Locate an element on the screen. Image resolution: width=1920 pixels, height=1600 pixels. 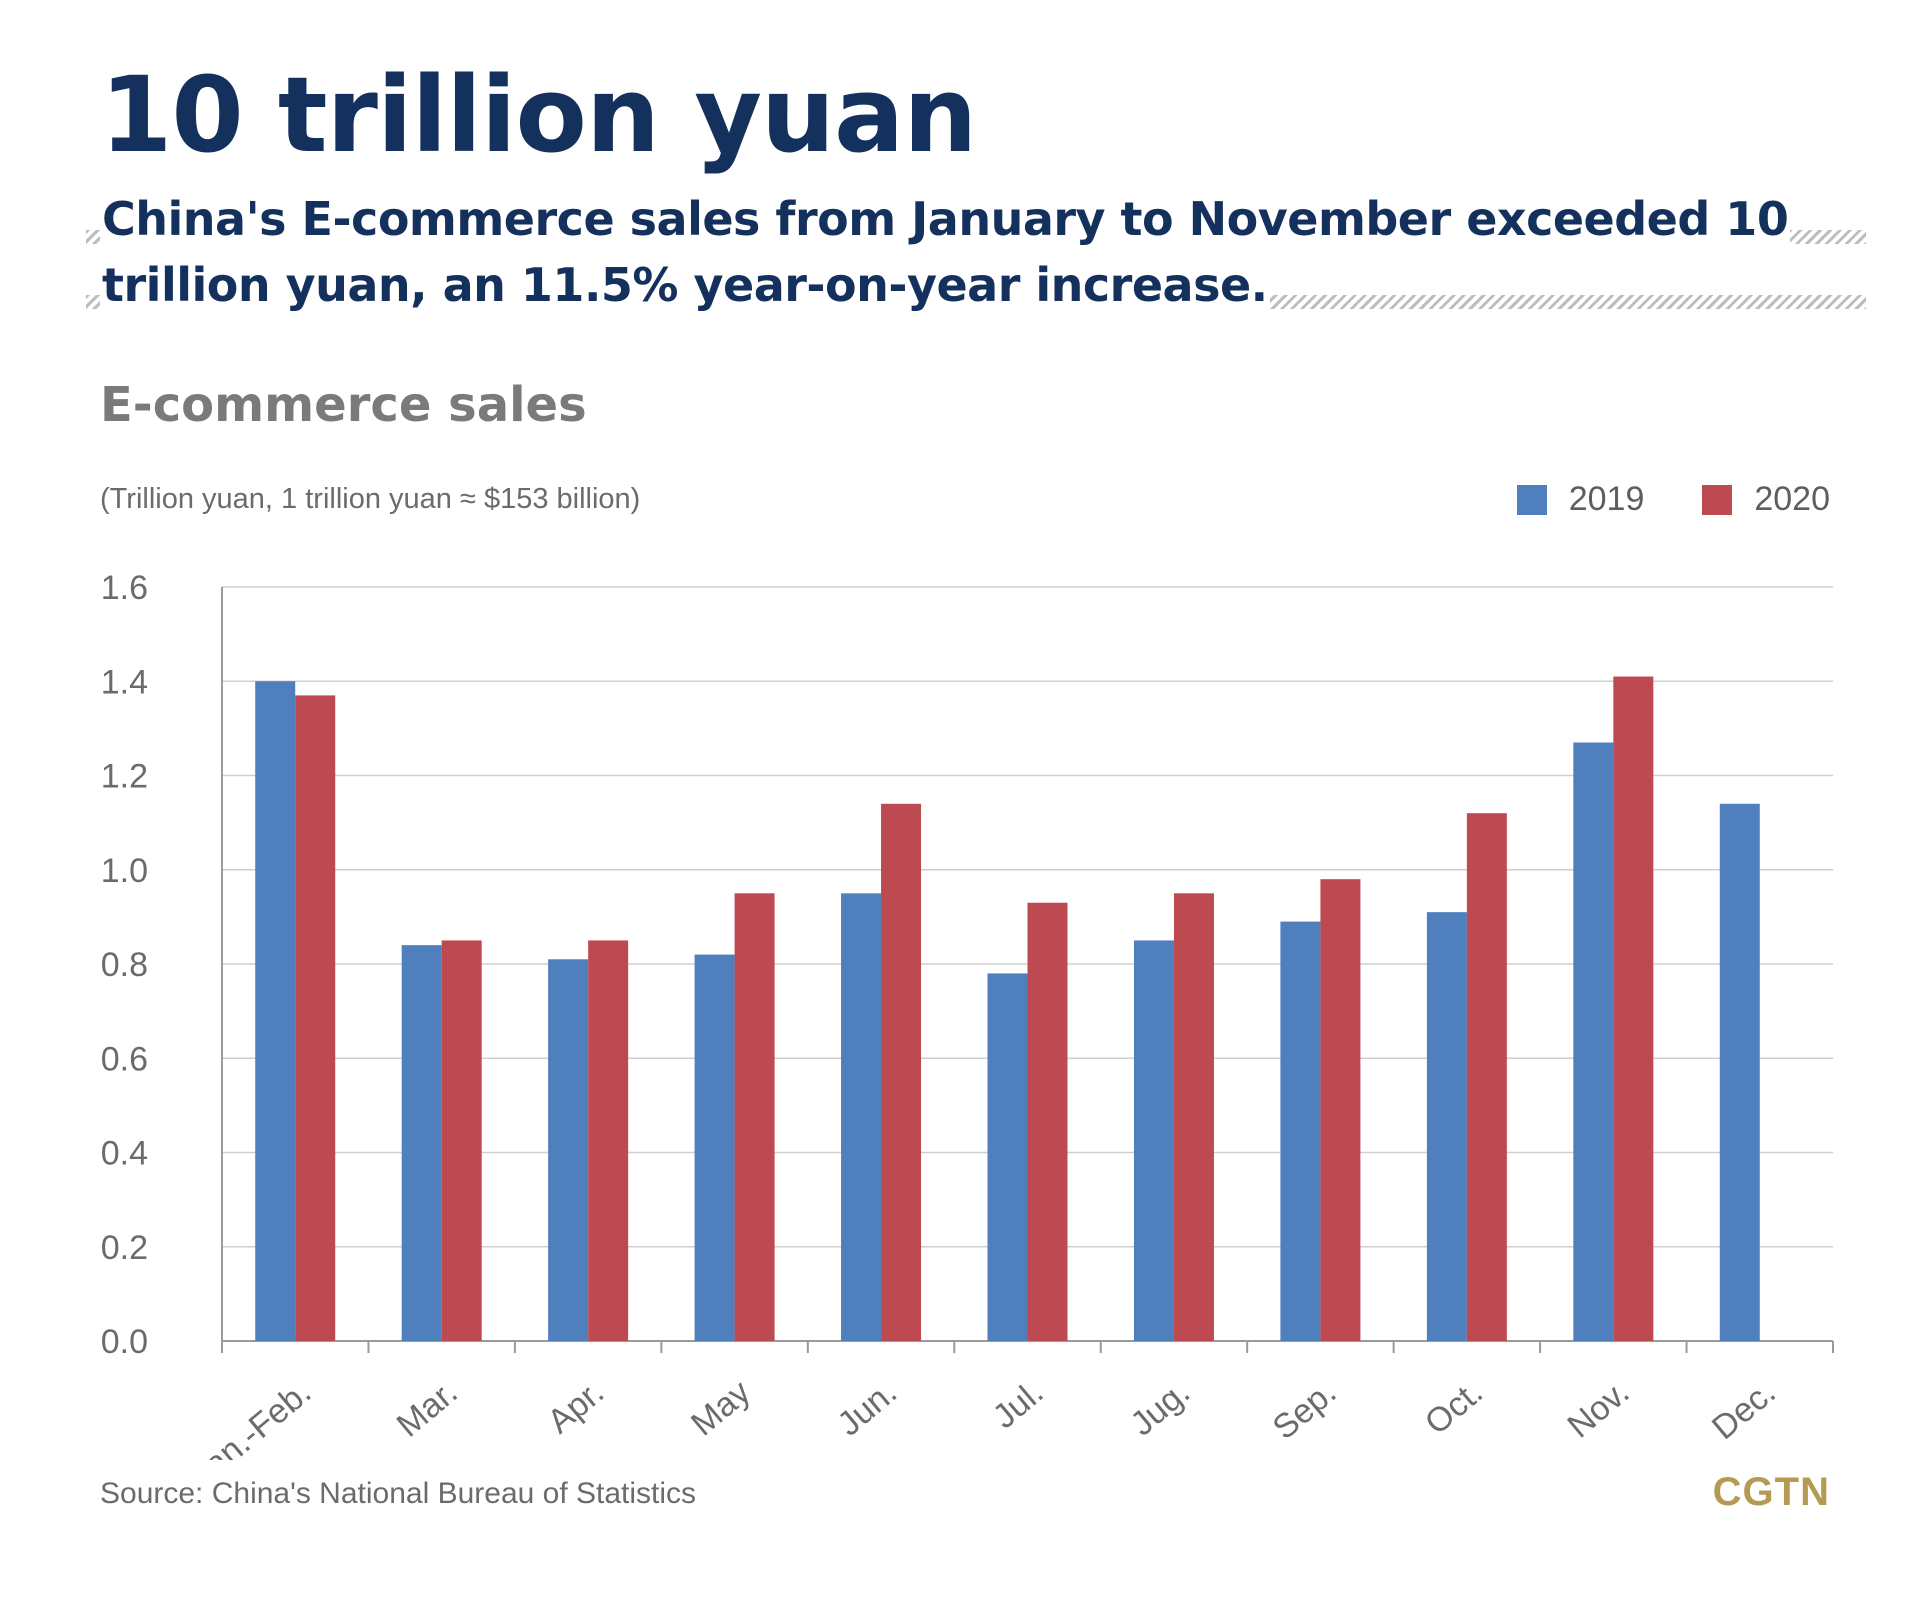
bar-2020-oct is located at coordinates (1486, 1077).